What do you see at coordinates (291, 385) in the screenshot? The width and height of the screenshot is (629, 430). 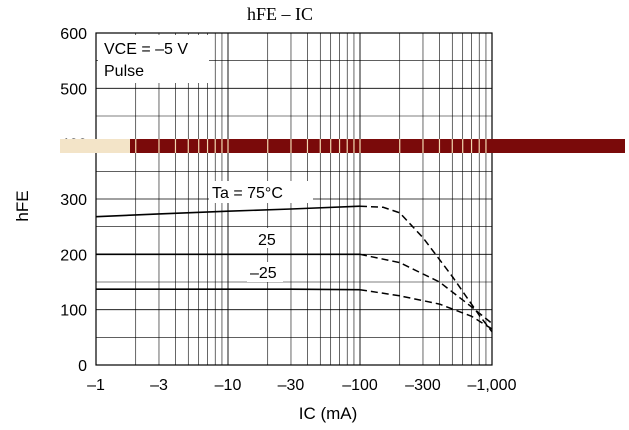 I see `x-tick-label: –30` at bounding box center [291, 385].